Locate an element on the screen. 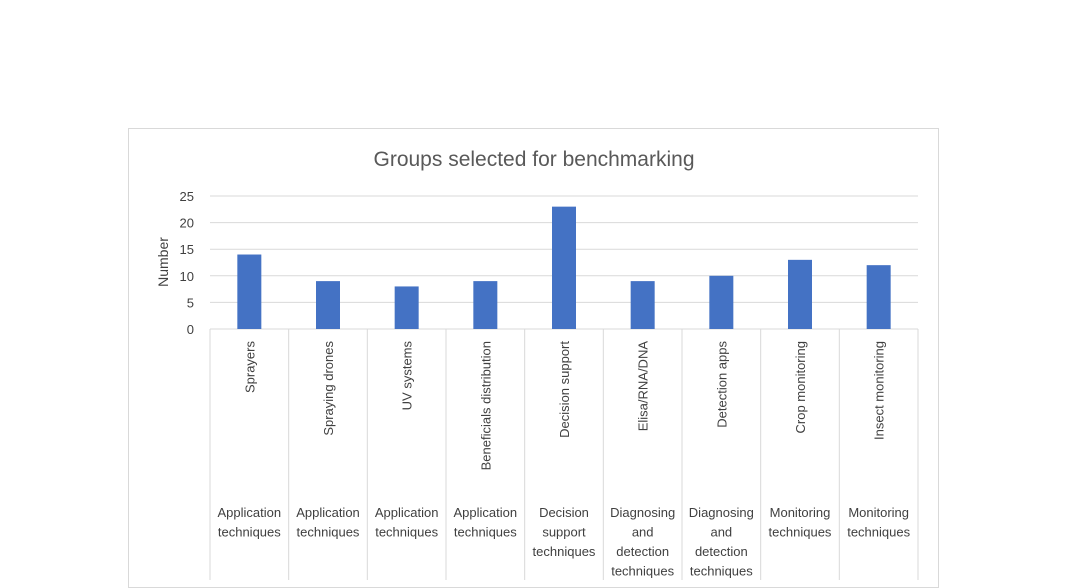 This screenshot has width=1068, height=588. x-category-label: UV systems is located at coordinates (407, 376).